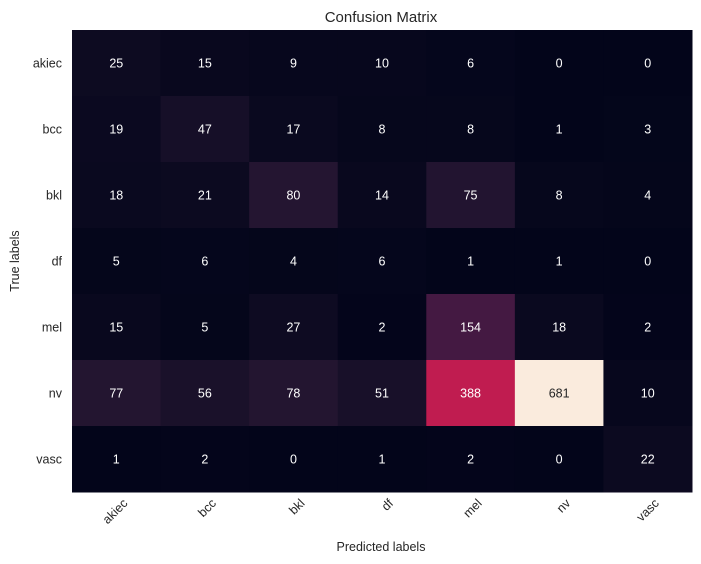  Describe the element at coordinates (388, 505) in the screenshot. I see `x-tick-df: df` at that location.